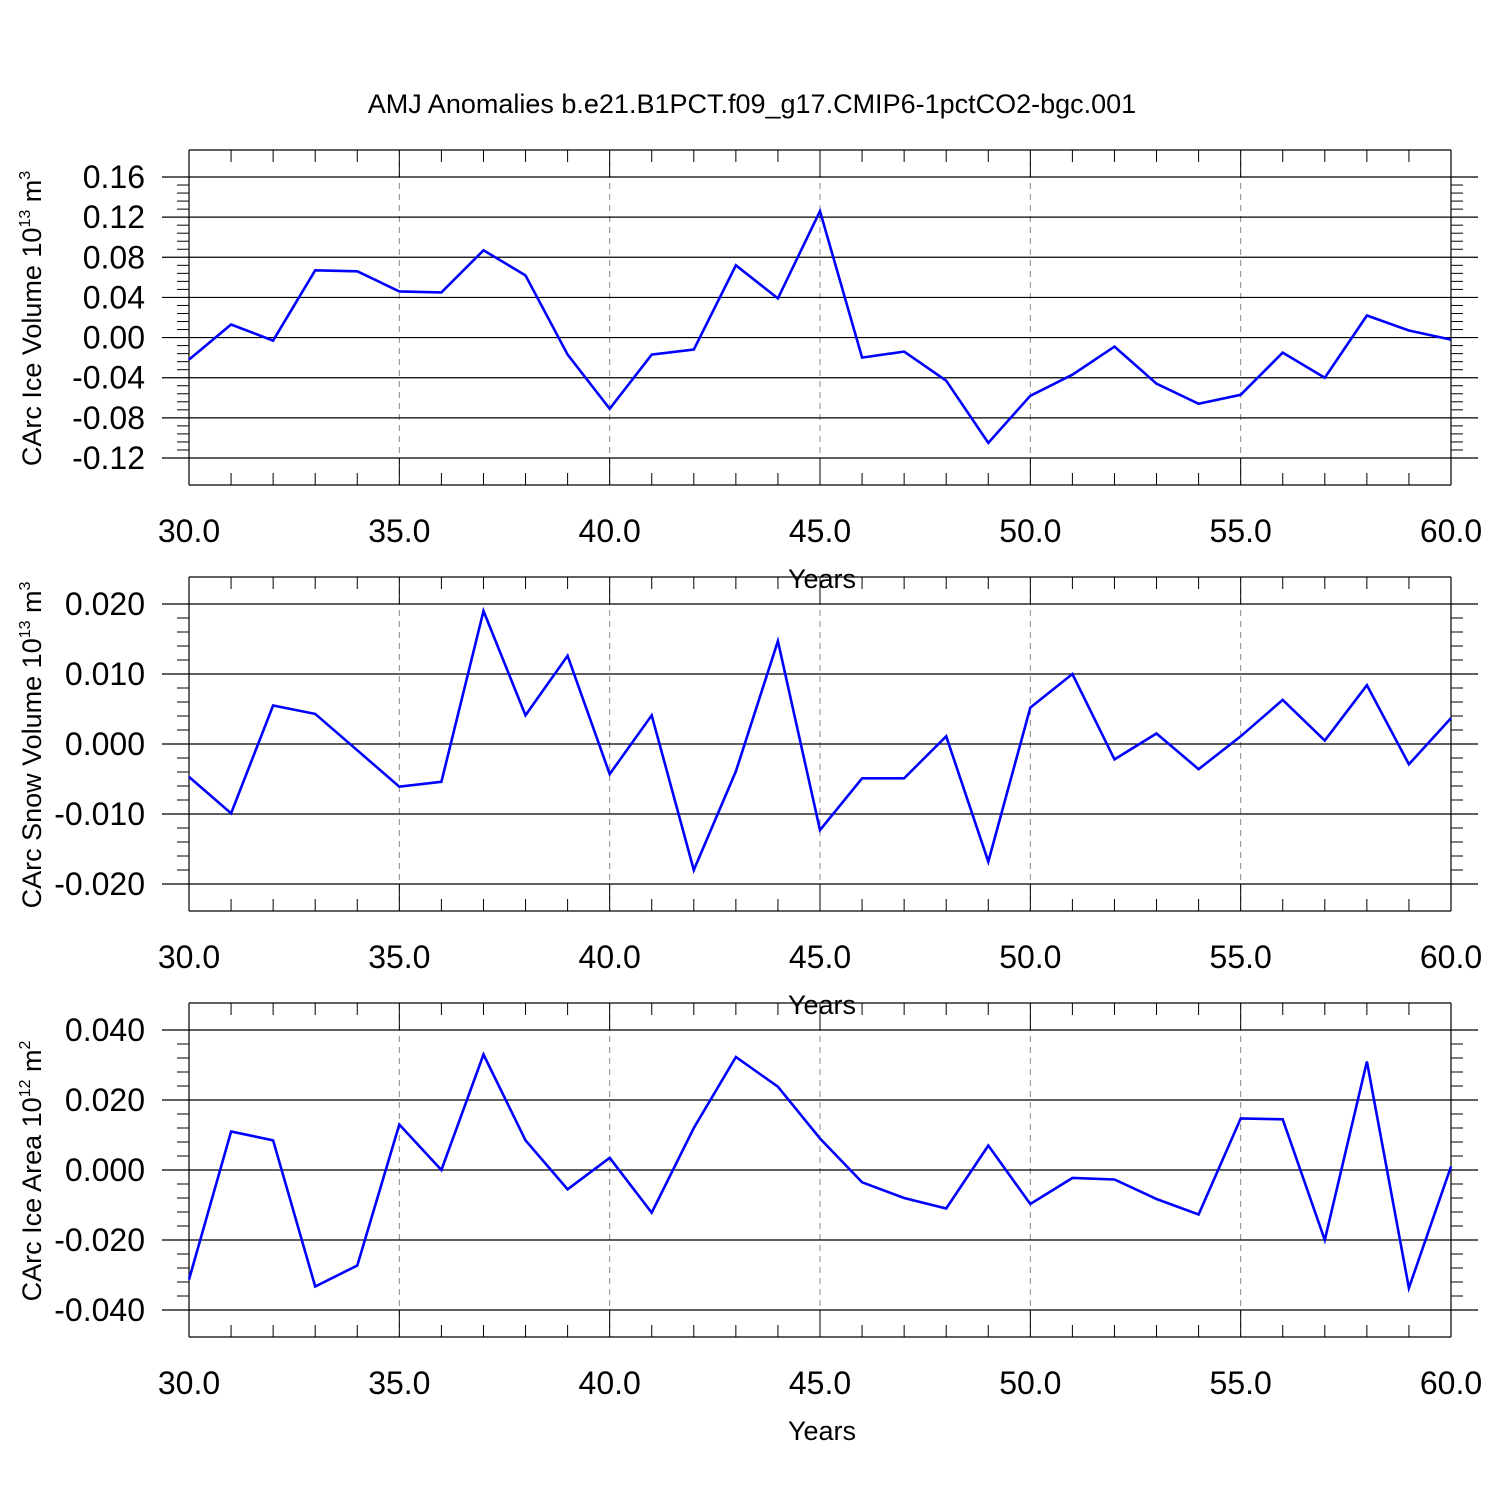 This screenshot has width=1500, height=1505. What do you see at coordinates (114, 297) in the screenshot?
I see `y-tick-label: 0.04` at bounding box center [114, 297].